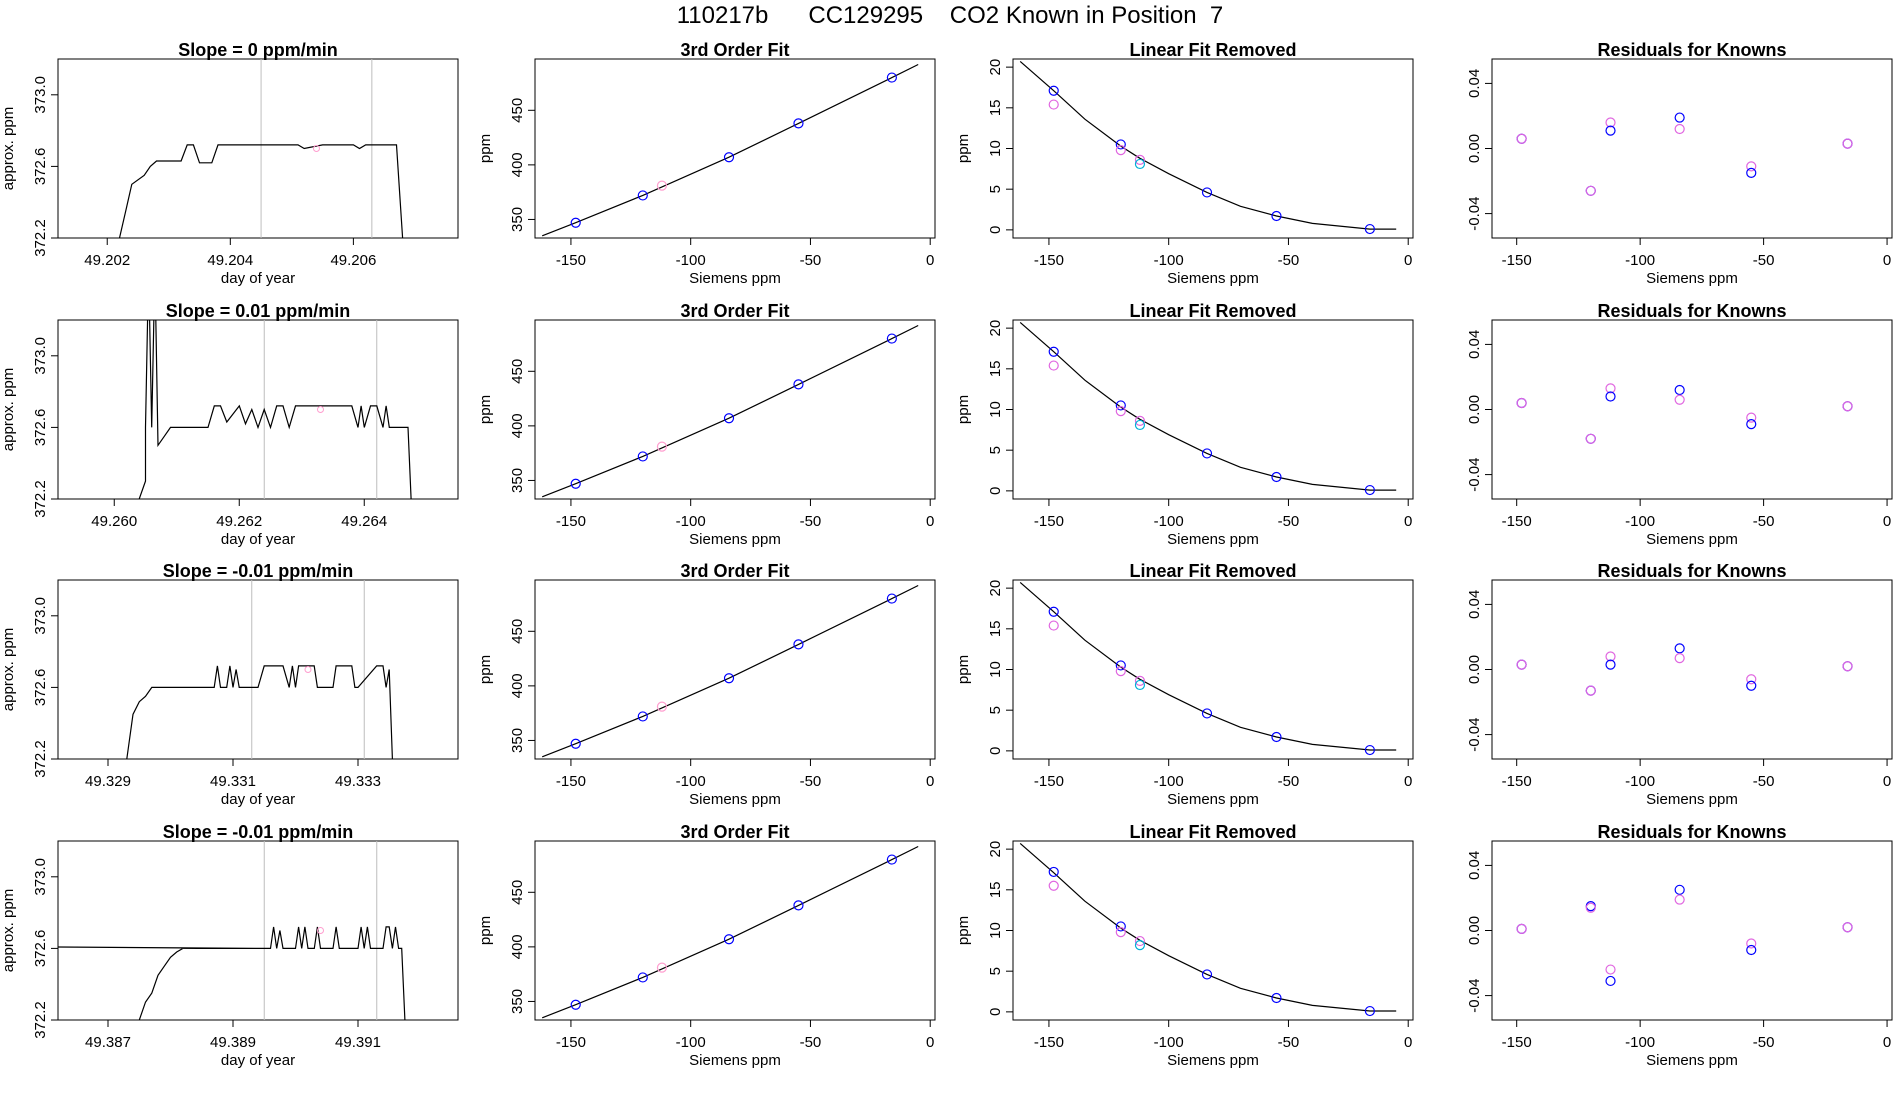 This screenshot has height=1100, width=1900. Describe the element at coordinates (258, 311) in the screenshot. I see `r2-timeseries-title: Slope = 0.01 ppm/min` at that location.